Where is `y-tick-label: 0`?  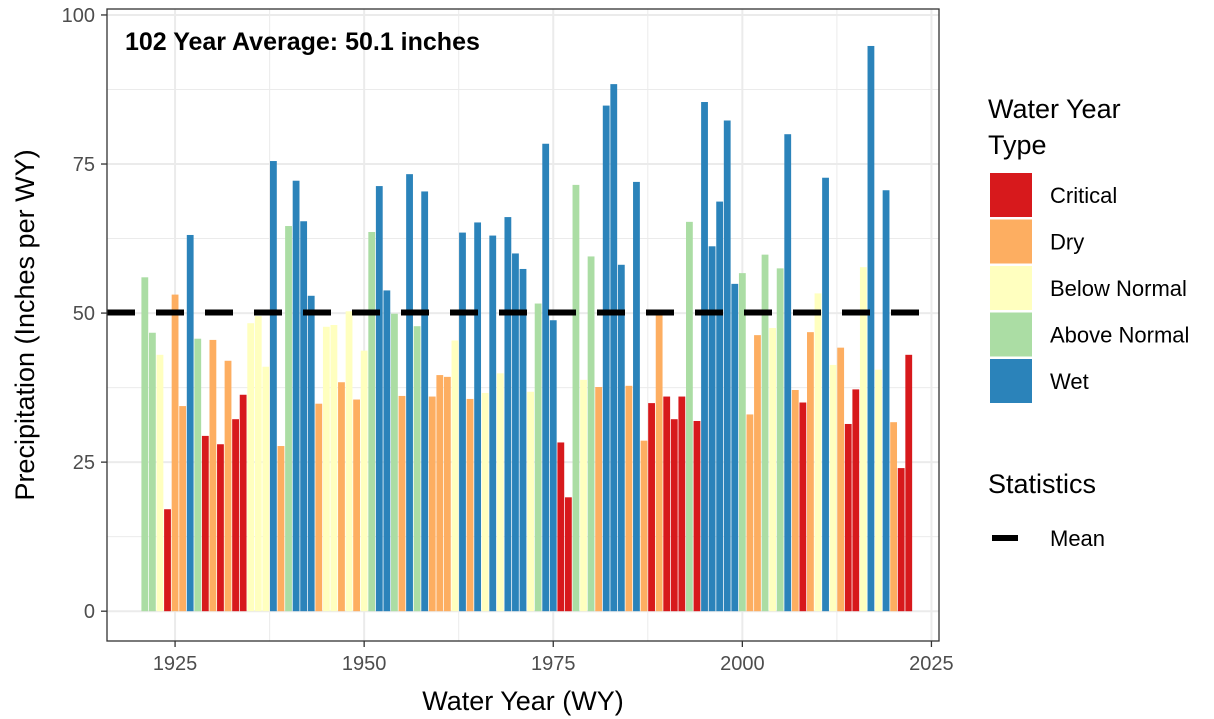 y-tick-label: 0 is located at coordinates (89, 612).